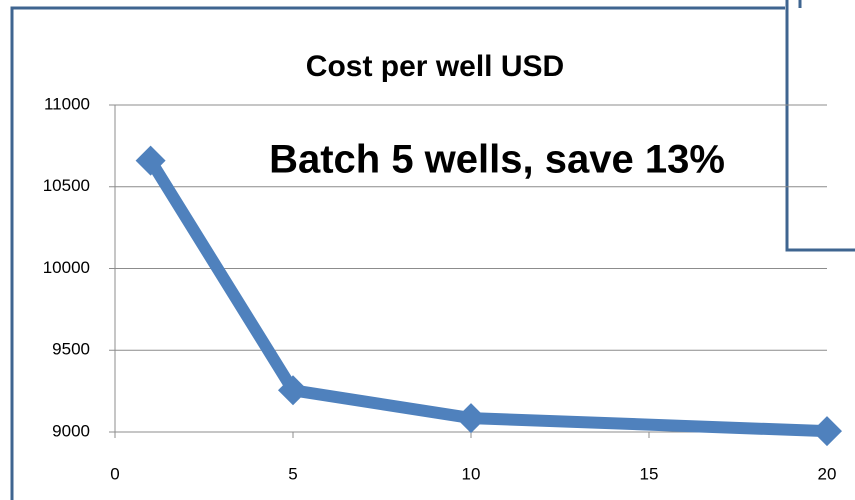 This screenshot has width=855, height=500. What do you see at coordinates (67, 103) in the screenshot?
I see `y-tick-label: 11000` at bounding box center [67, 103].